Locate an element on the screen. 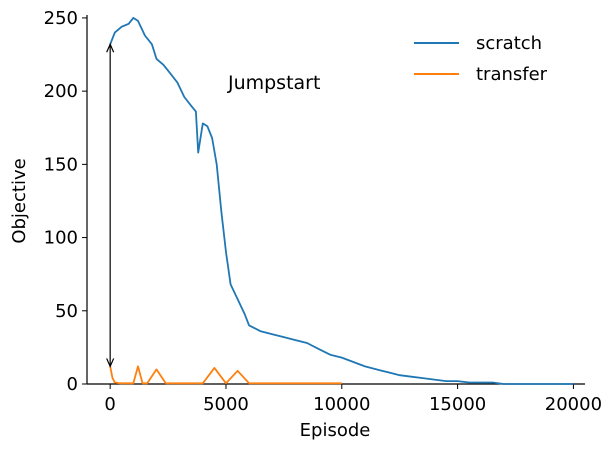  y-tick-label: 0 is located at coordinates (72, 384).